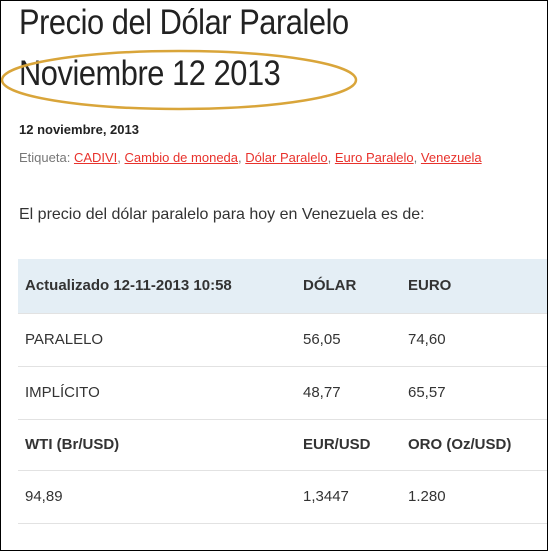 This screenshot has width=548, height=551. Describe the element at coordinates (330, 285) in the screenshot. I see `table-cell: DÓLAR` at that location.